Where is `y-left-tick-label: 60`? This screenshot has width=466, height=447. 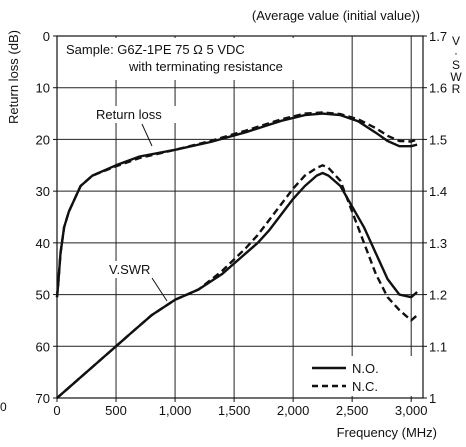 y-left-tick-label: 60 is located at coordinates (43, 346).